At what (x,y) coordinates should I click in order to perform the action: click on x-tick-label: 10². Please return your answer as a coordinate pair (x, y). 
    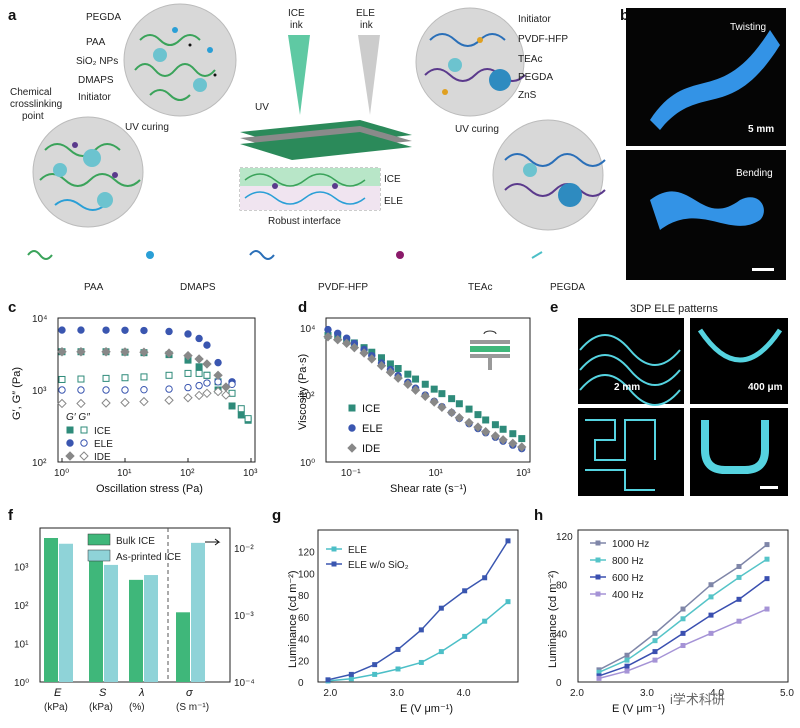
    Looking at the image, I should click on (187, 473).